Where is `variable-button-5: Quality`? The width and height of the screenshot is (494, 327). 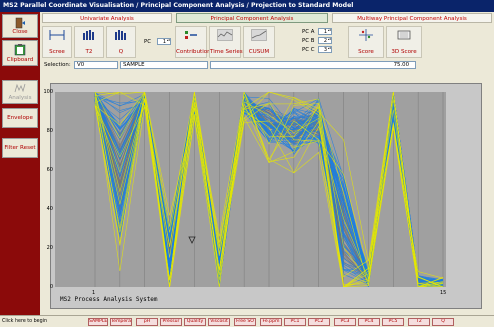
variable-button-5: Quality is located at coordinates (195, 322).